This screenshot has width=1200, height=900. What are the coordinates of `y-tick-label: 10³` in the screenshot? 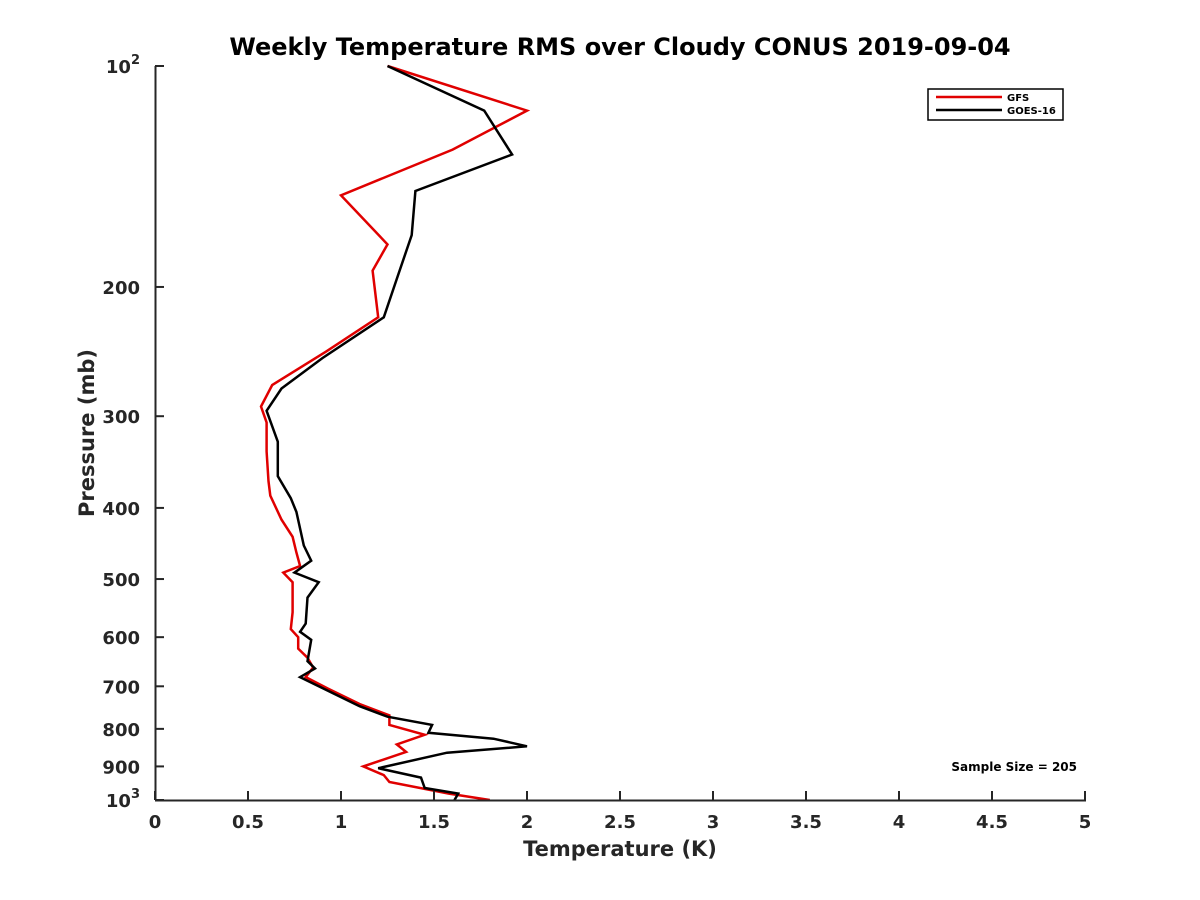 It's located at (123, 799).